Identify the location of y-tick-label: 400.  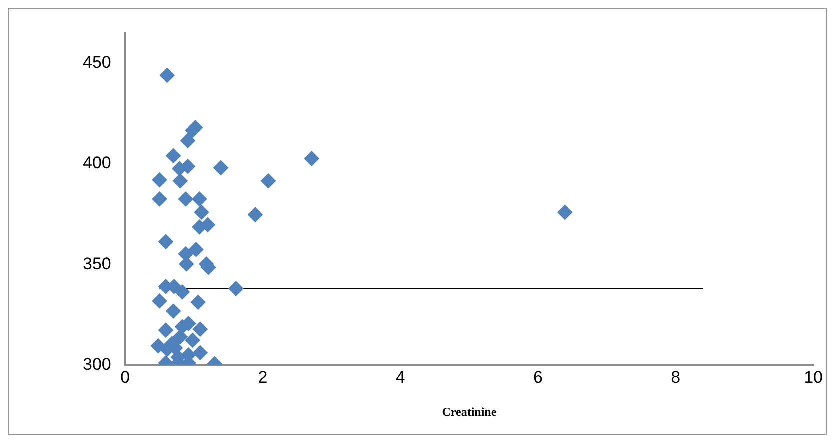
(97, 163).